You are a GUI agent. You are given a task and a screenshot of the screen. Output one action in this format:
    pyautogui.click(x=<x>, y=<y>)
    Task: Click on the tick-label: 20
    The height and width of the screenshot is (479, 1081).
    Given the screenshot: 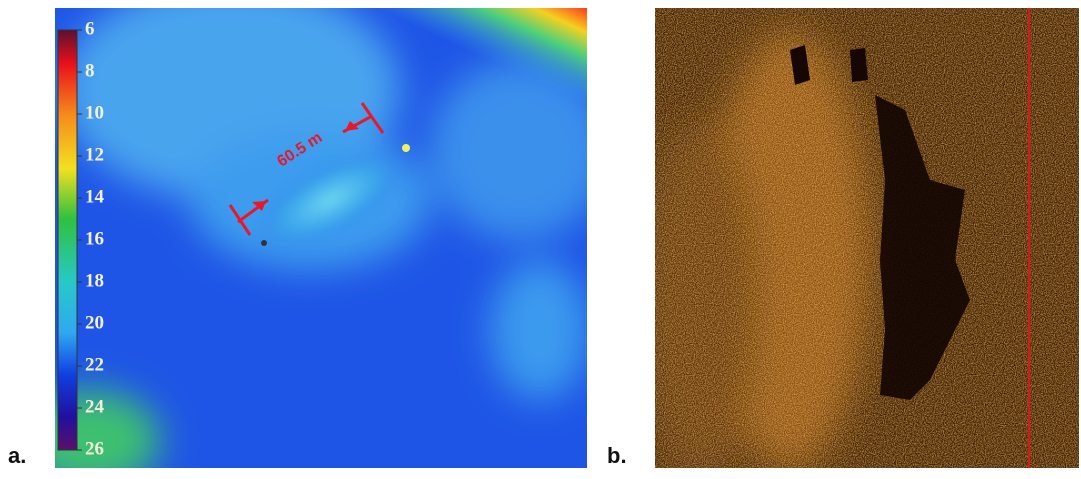 What is the action you would take?
    pyautogui.click(x=94, y=322)
    